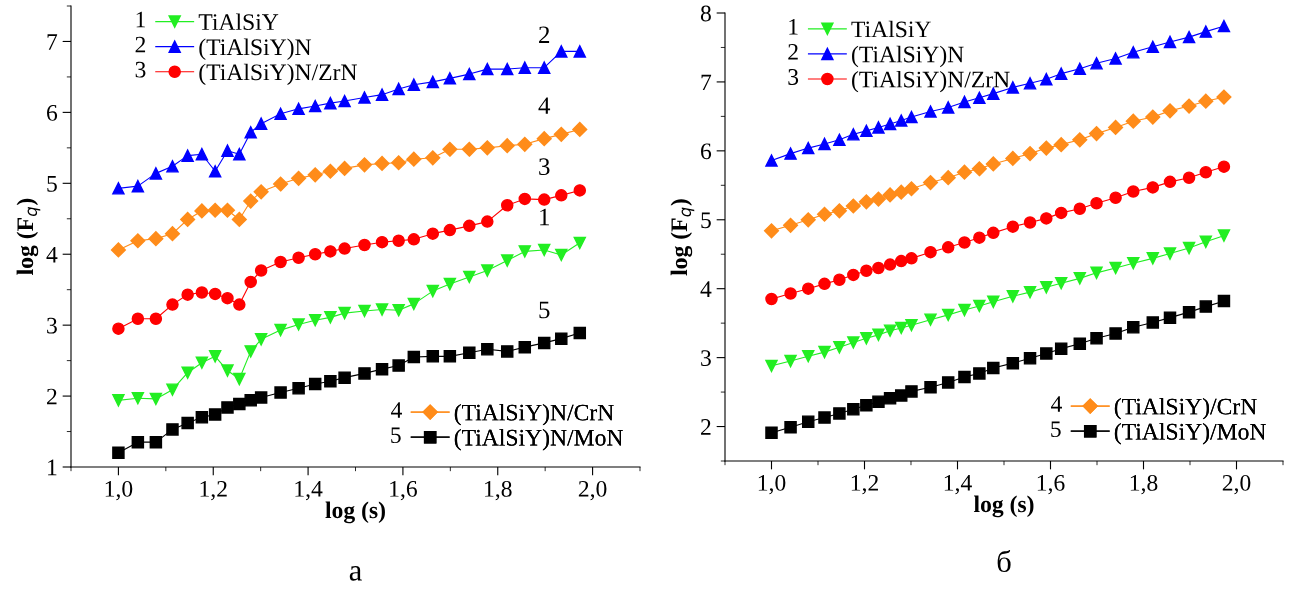 Image resolution: width=1297 pixels, height=594 pixels. I want to click on y-tick-label: 2, so click(52, 396).